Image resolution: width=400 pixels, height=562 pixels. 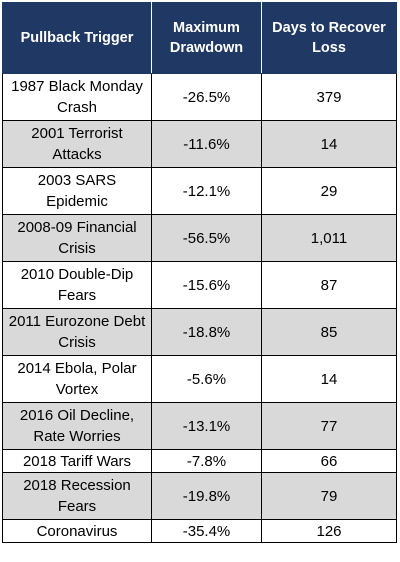 I want to click on cell-drawdown: -11.6%, so click(x=206, y=144).